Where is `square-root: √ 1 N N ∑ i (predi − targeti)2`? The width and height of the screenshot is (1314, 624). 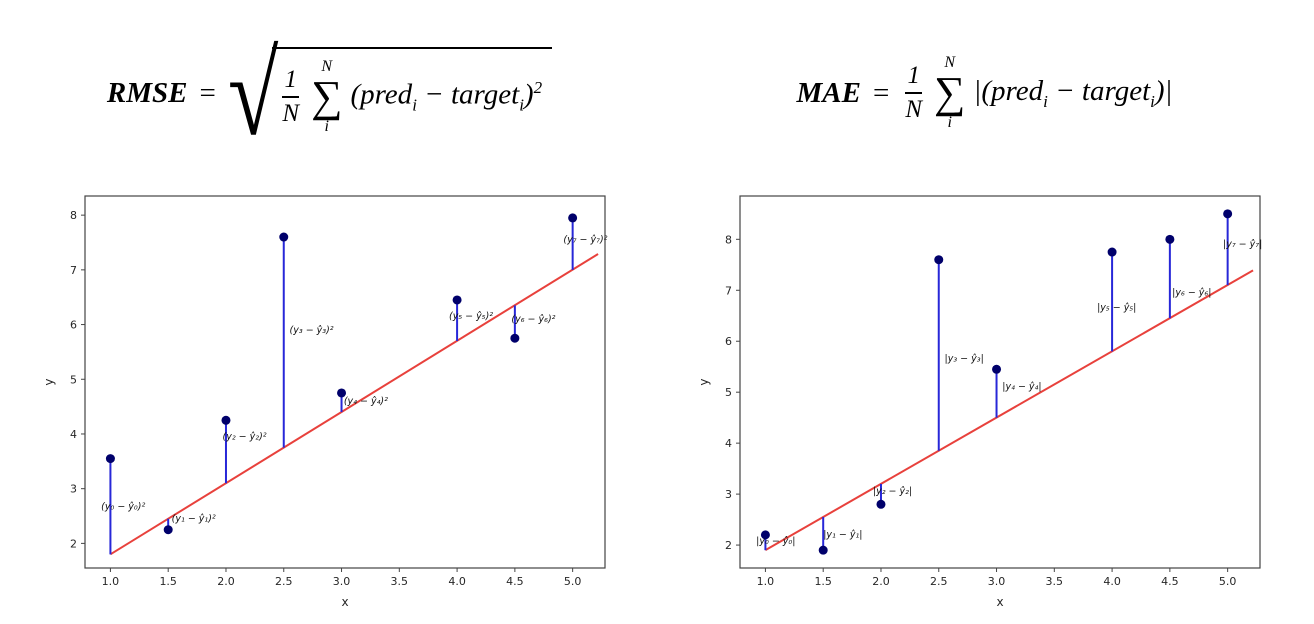
square-root: √ 1 N N ∑ i (predi − targeti)2 is located at coordinates (390, 94).